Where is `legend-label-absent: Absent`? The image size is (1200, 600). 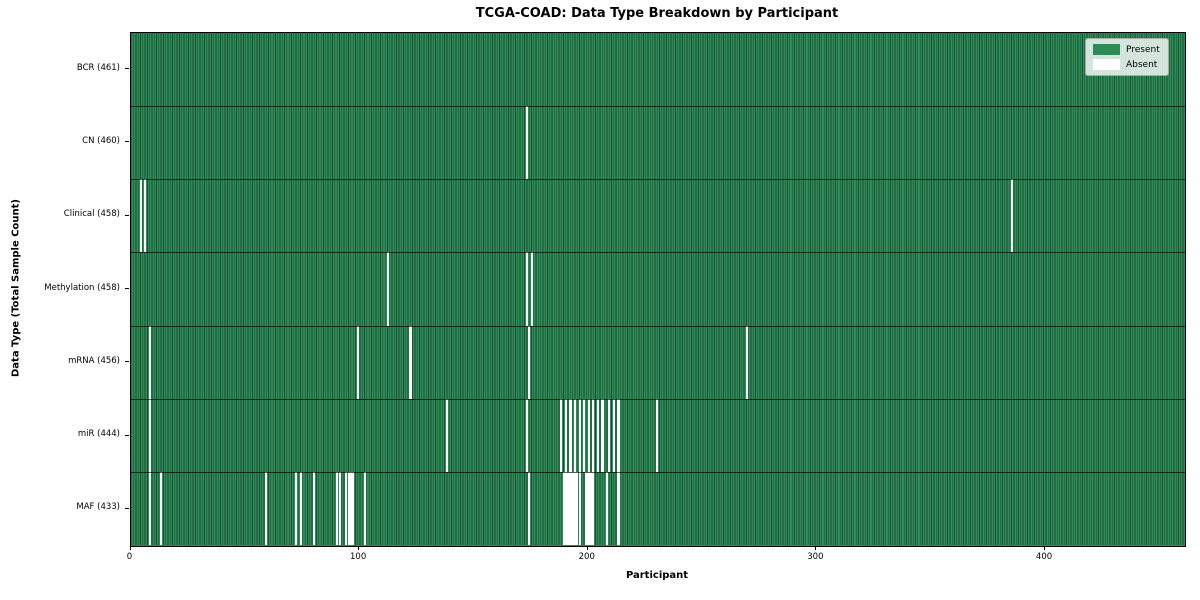
legend-label-absent: Absent is located at coordinates (1142, 64).